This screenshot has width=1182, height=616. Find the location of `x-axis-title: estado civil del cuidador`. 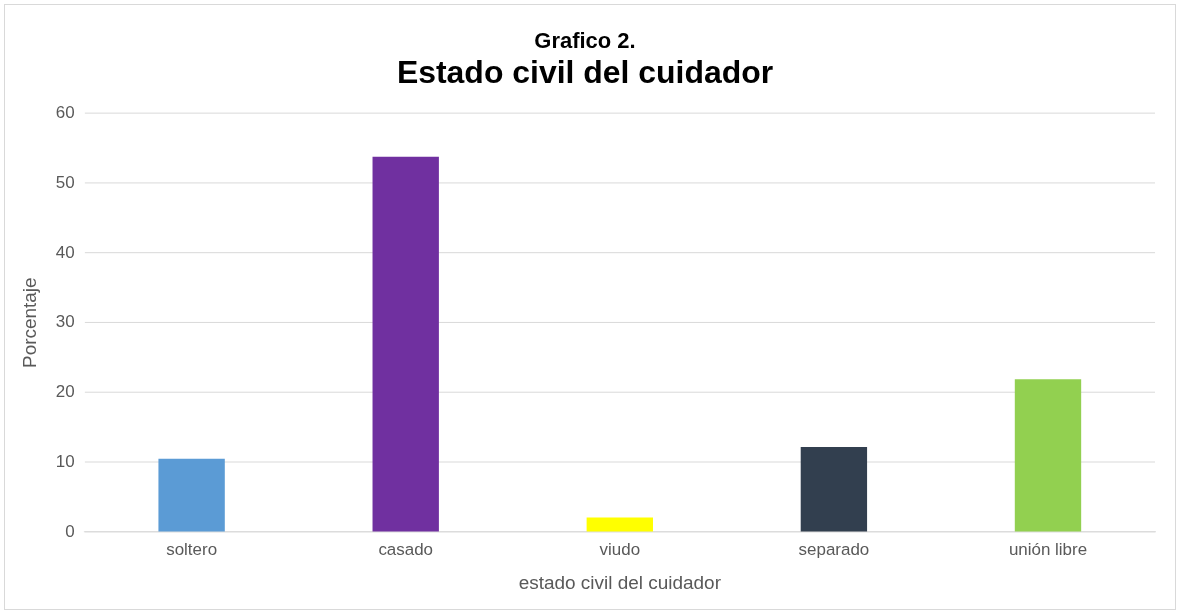

x-axis-title: estado civil del cuidador is located at coordinates (619, 582).